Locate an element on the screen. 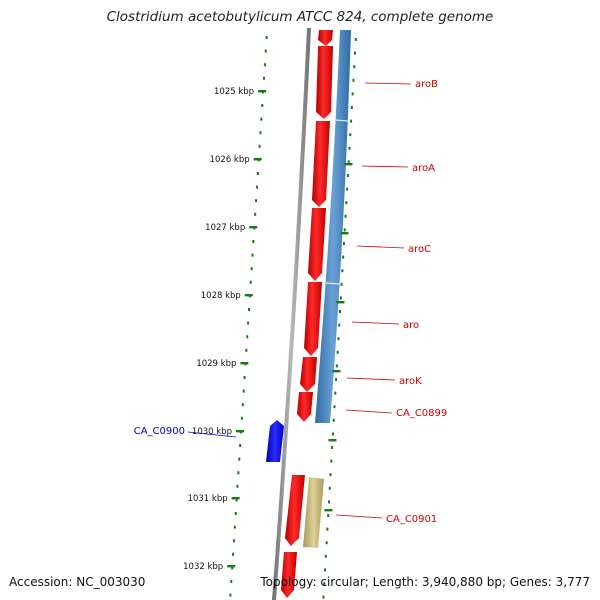 The width and height of the screenshot is (600, 600). outer-tick-dots is located at coordinates (248, 316).